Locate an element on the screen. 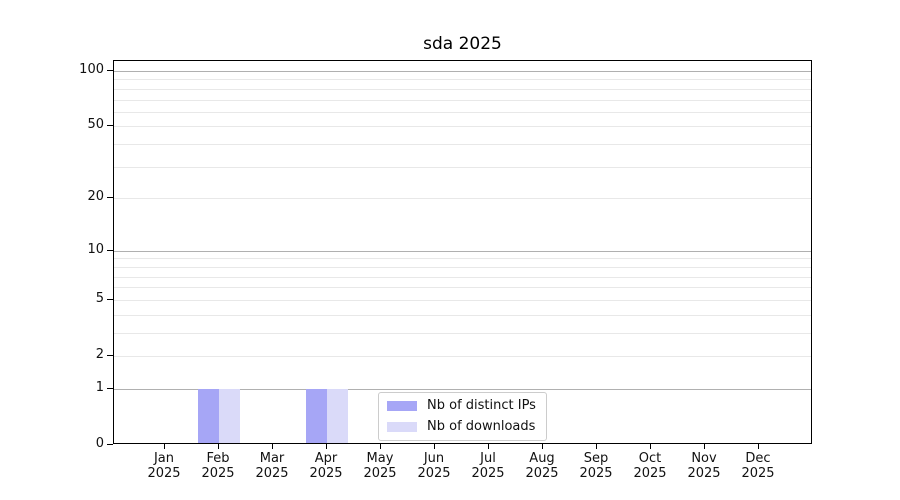  legend-label-distinct-ips: Nb of distinct IPs is located at coordinates (481, 405).